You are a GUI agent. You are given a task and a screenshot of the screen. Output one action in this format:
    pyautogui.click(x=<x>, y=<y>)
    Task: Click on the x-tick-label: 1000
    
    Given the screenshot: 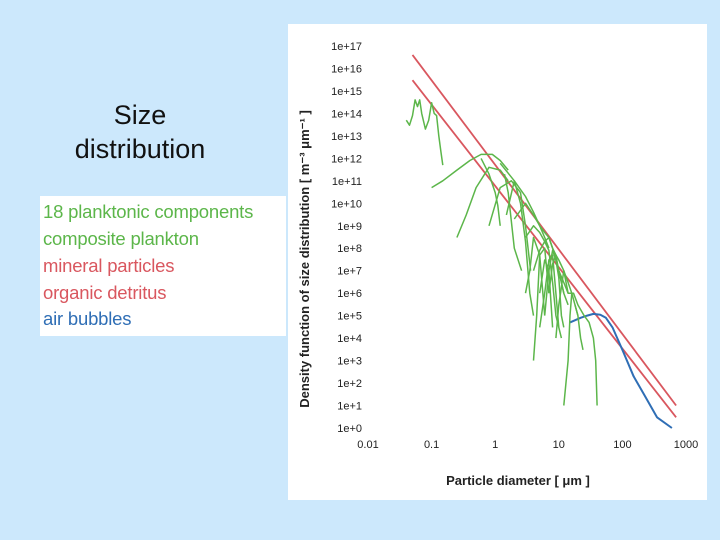 What is the action you would take?
    pyautogui.click(x=686, y=445)
    